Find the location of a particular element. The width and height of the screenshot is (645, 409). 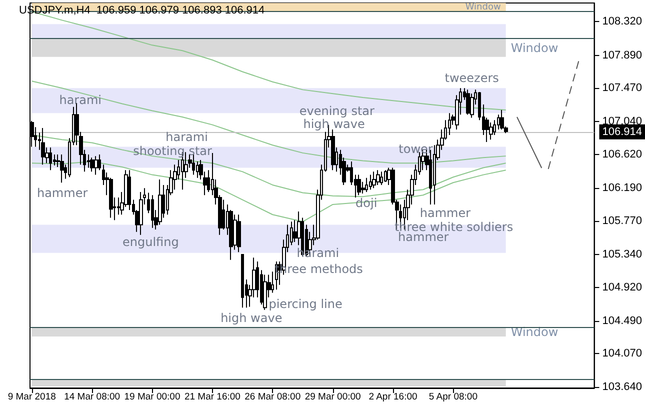

x-tick-label: 29 Mar 00:00 is located at coordinates (332, 397).